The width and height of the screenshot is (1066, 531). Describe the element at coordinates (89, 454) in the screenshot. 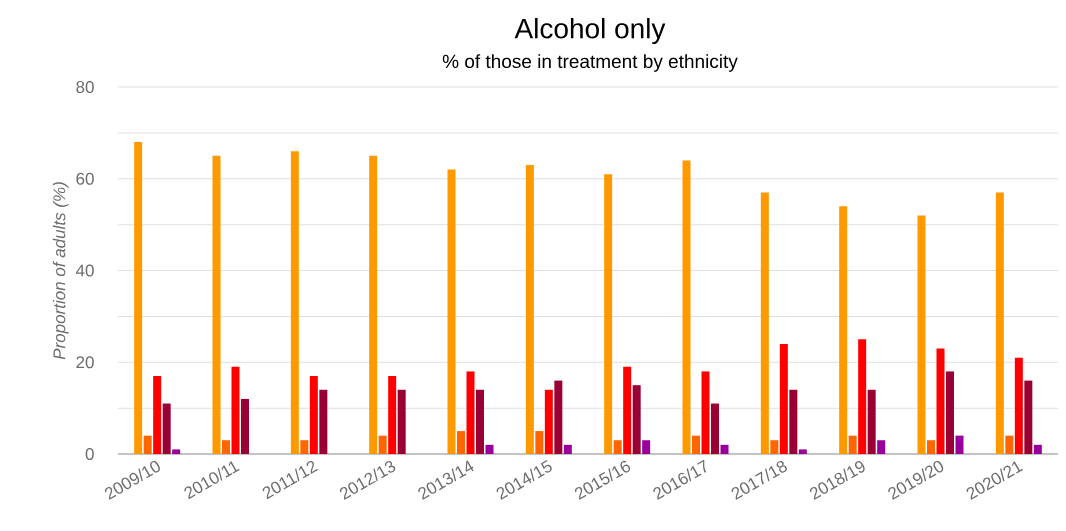

I see `y-tick-label: 0` at that location.